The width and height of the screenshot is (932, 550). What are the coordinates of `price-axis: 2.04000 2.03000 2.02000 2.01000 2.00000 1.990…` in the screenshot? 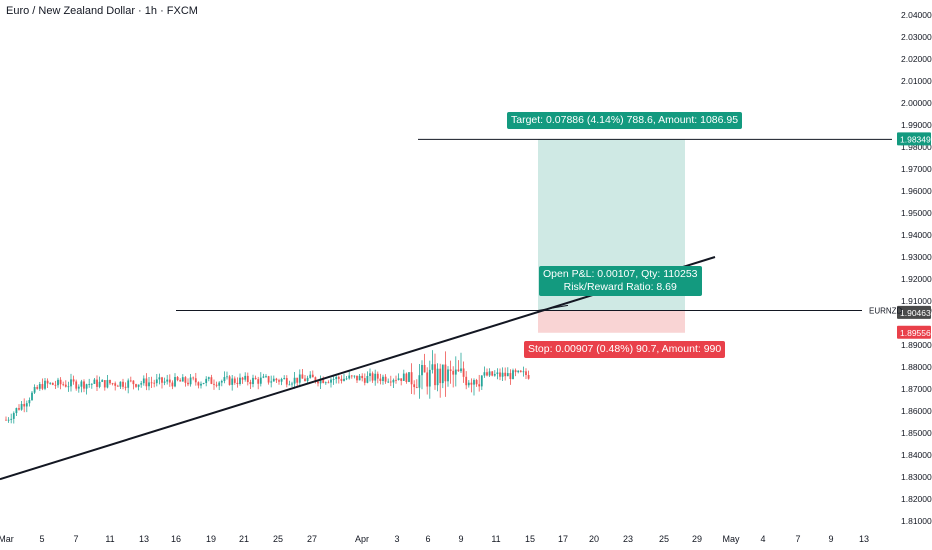 It's located at (900, 268).